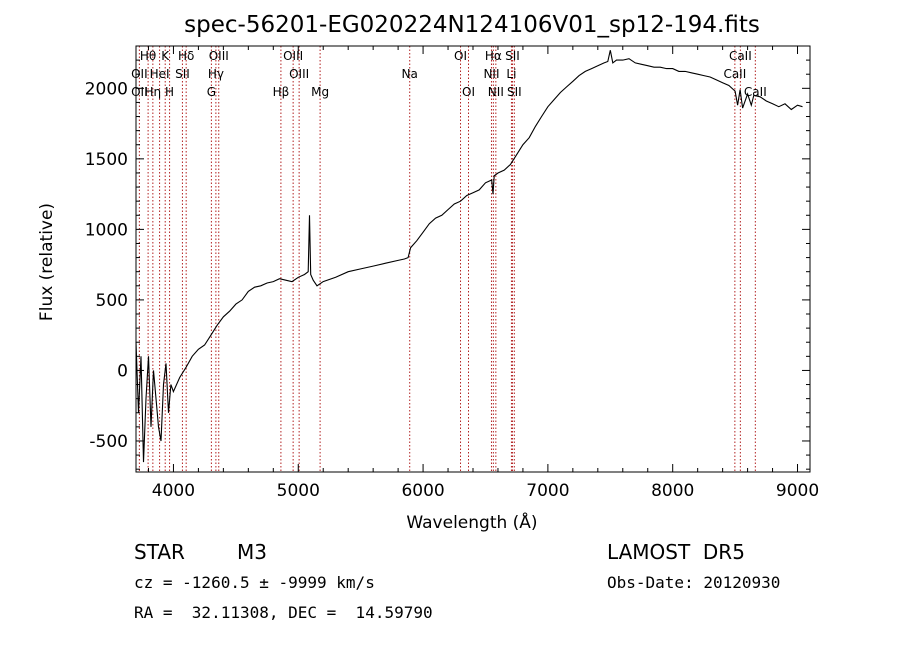 This screenshot has height=649, width=900. Describe the element at coordinates (672, 491) in the screenshot. I see `x-tick-label: 8000` at that location.